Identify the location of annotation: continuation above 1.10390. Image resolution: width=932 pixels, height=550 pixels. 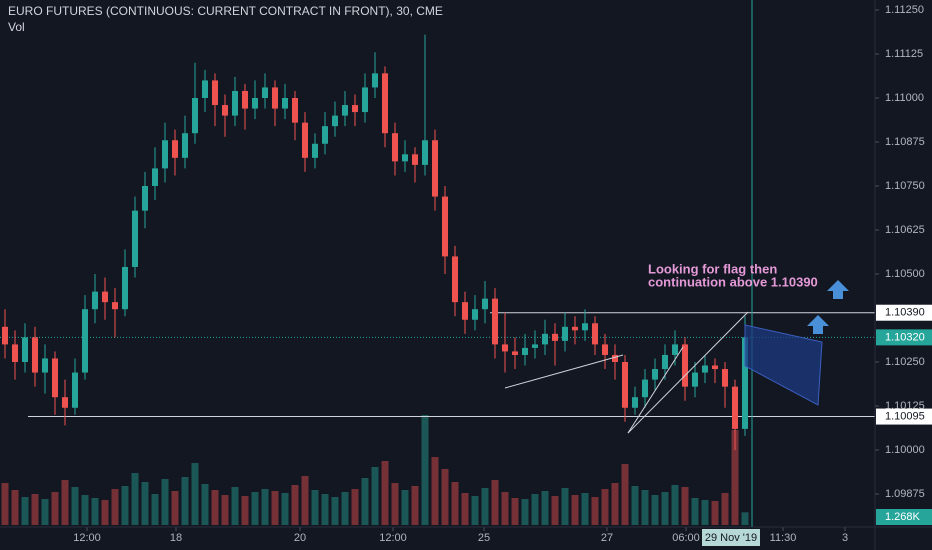
(733, 281).